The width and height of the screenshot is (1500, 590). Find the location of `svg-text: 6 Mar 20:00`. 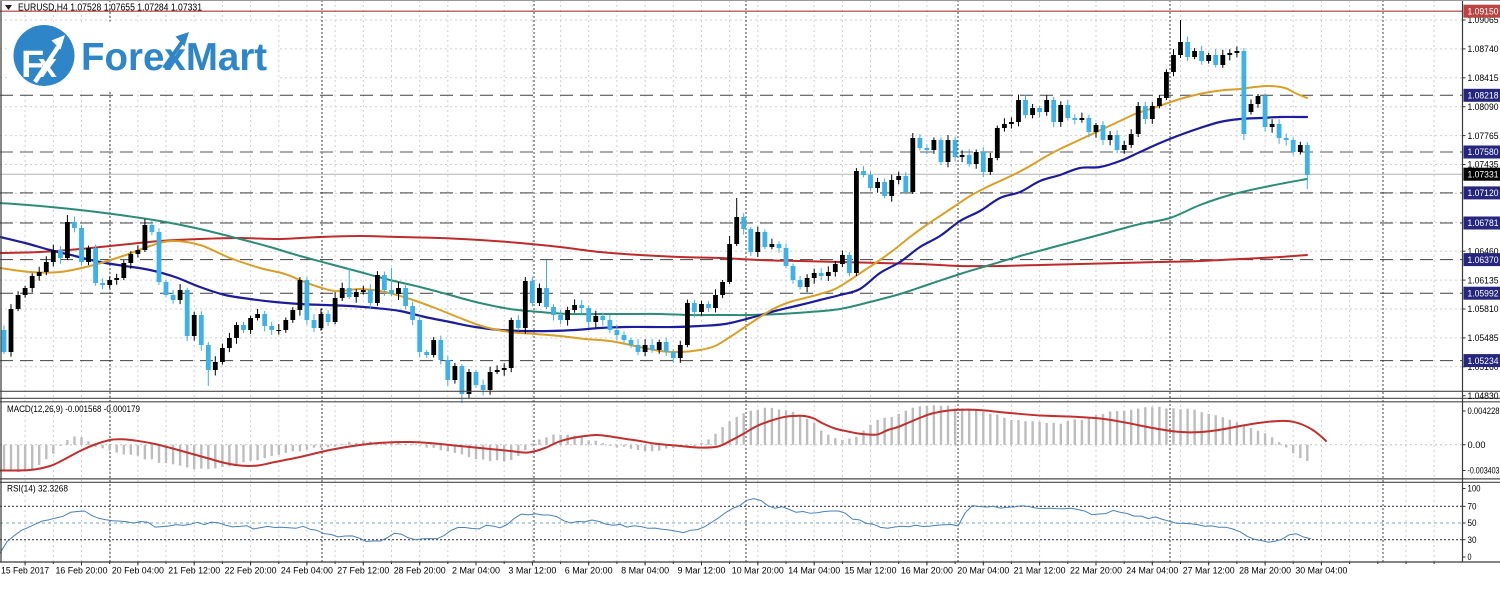

svg-text: 6 Mar 20:00 is located at coordinates (589, 571).